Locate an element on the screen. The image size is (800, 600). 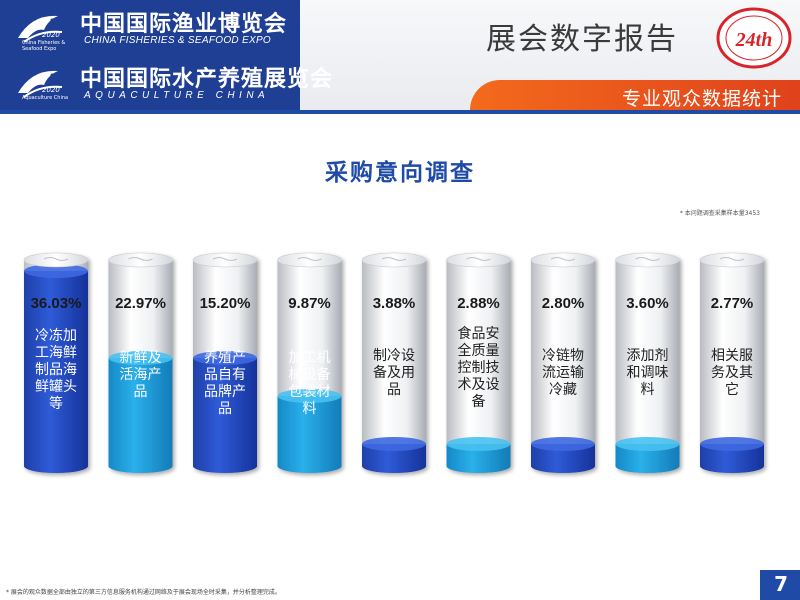
value-label: 2.77% is located at coordinates (732, 303).